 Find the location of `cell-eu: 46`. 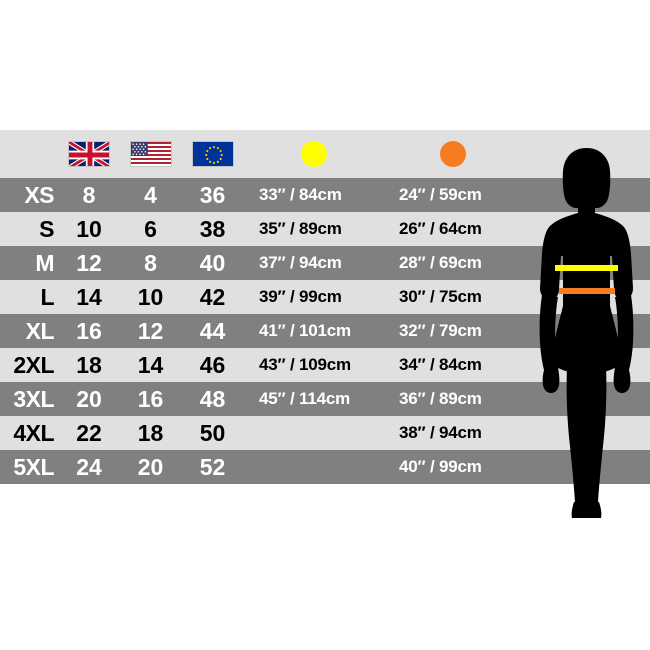

cell-eu: 46 is located at coordinates (212, 365).